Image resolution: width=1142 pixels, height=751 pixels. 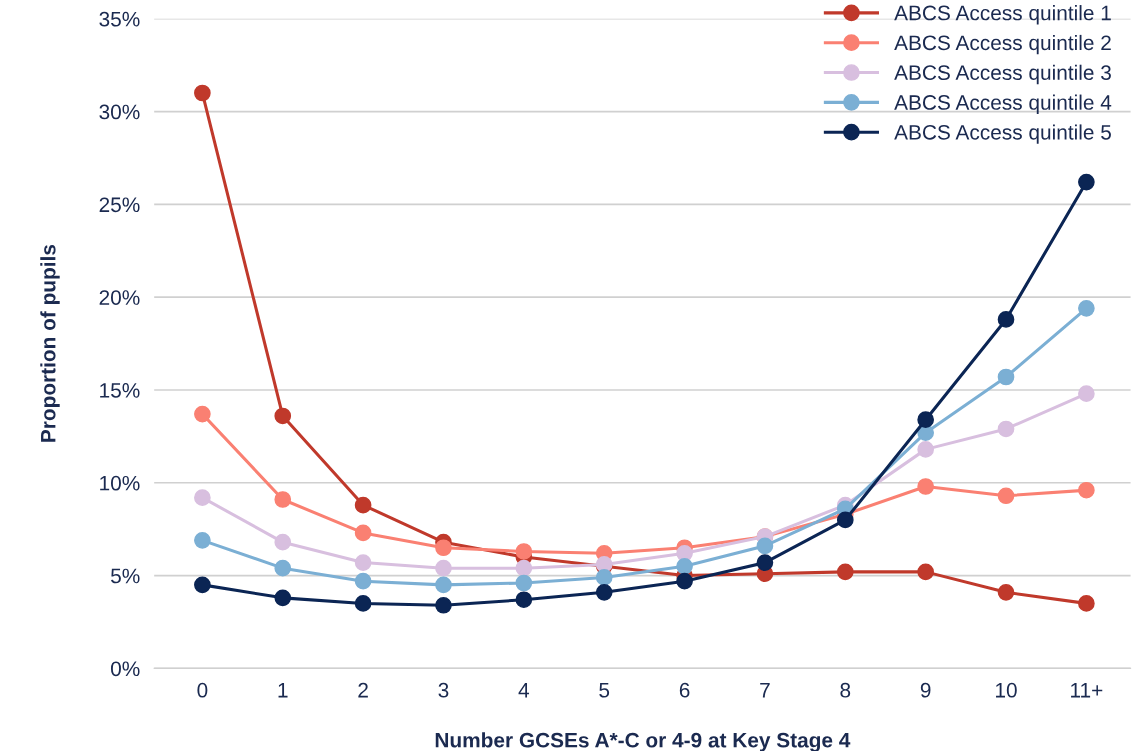 What do you see at coordinates (604, 690) in the screenshot?
I see `x-tick-label: 5` at bounding box center [604, 690].